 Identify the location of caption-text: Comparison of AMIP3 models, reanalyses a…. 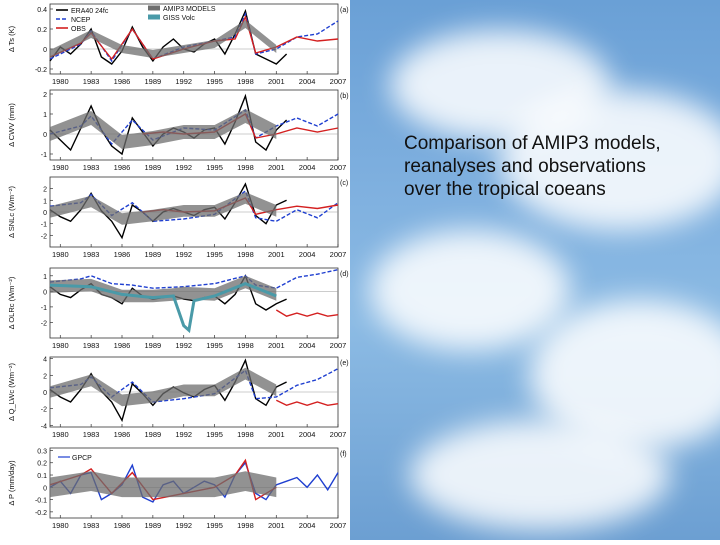
(532, 166).